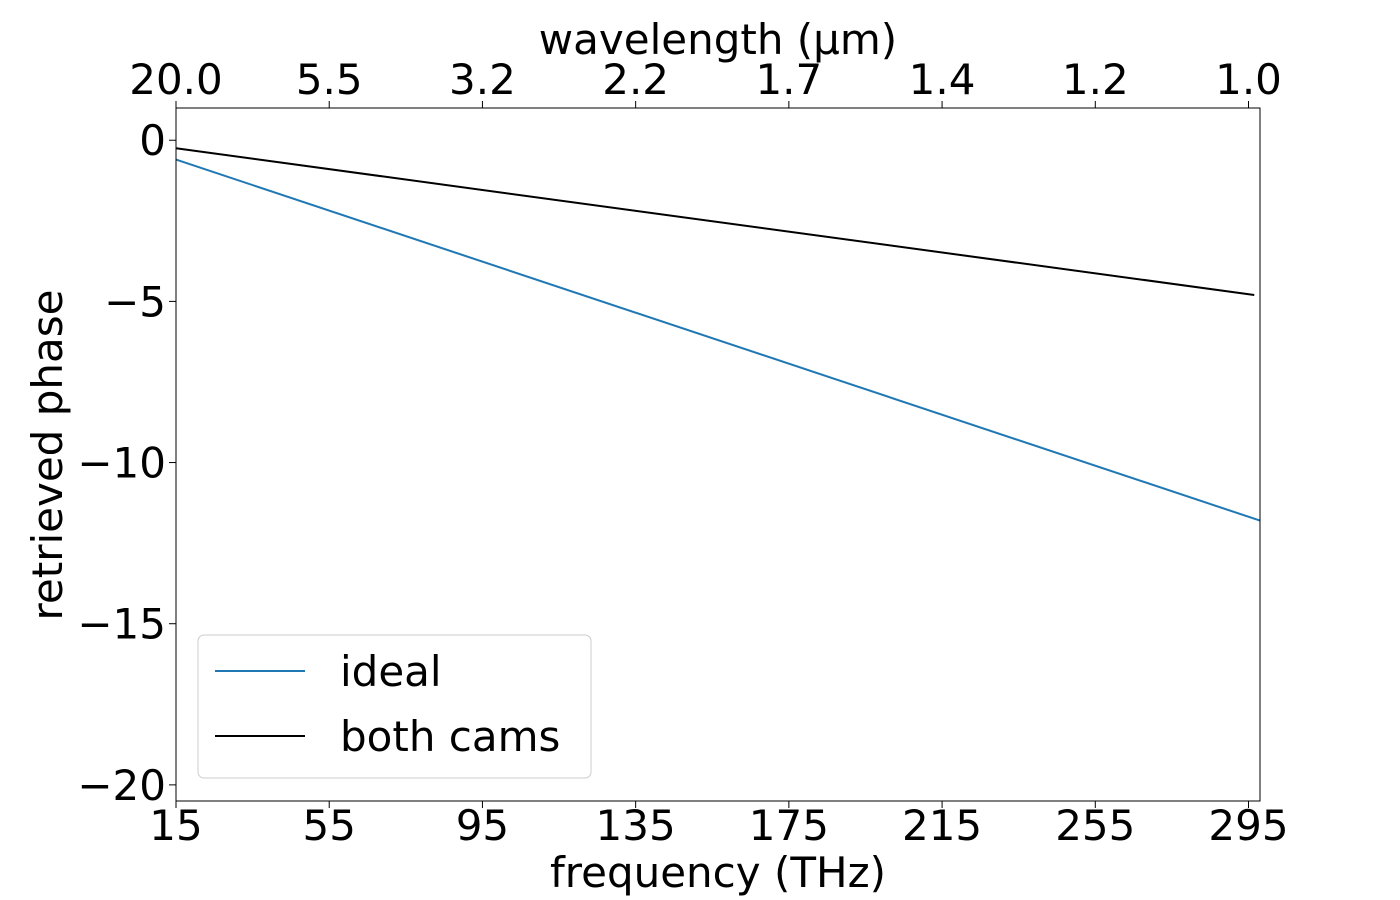  I want to click on x-tick-label: 295, so click(1248, 825).